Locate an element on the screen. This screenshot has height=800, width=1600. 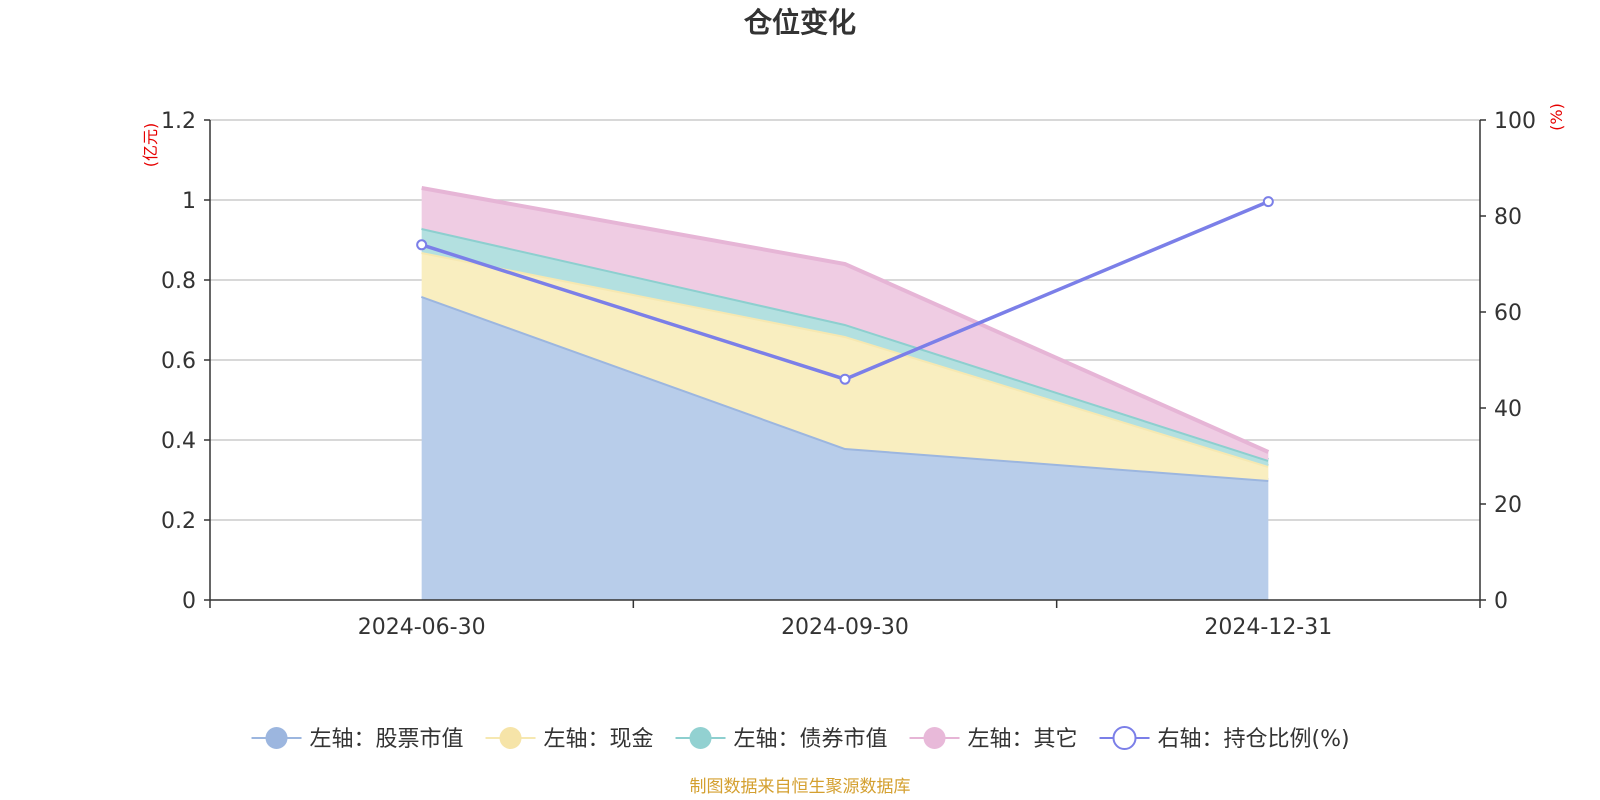
legend-label: 左轴：债券市值 is located at coordinates (811, 739).